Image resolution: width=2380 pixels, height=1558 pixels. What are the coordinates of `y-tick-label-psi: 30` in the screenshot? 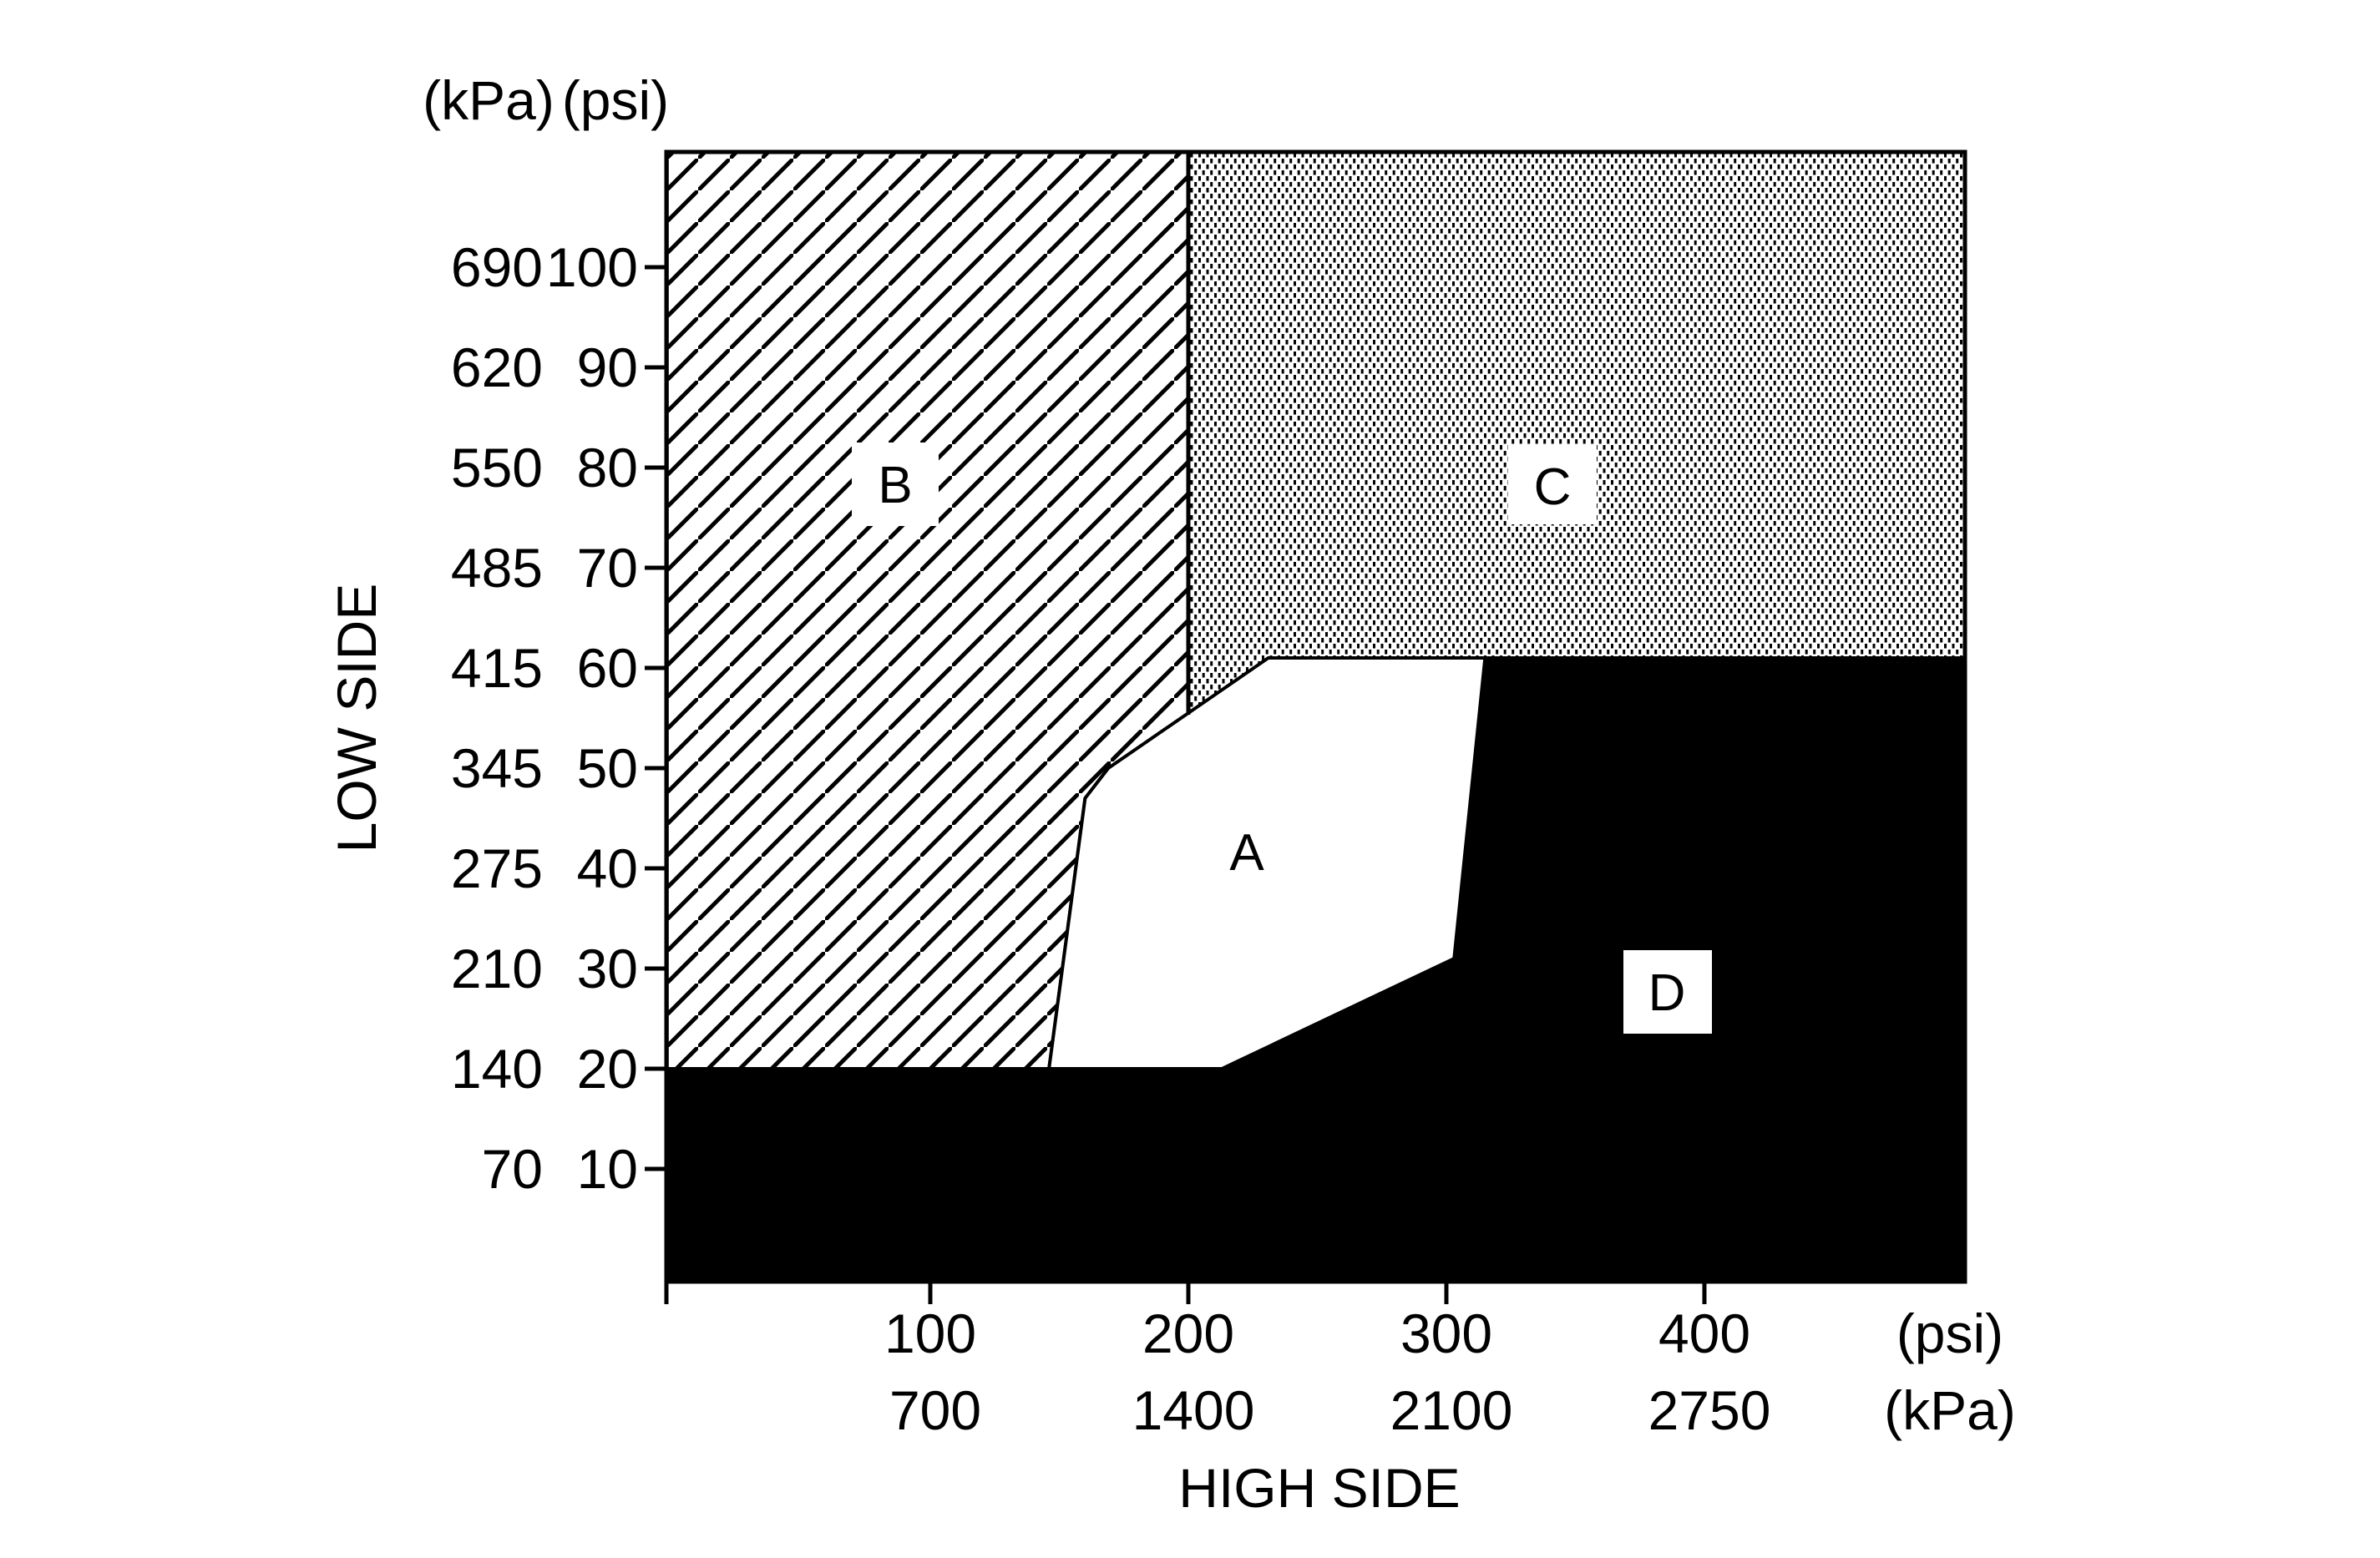 It's located at (607, 969).